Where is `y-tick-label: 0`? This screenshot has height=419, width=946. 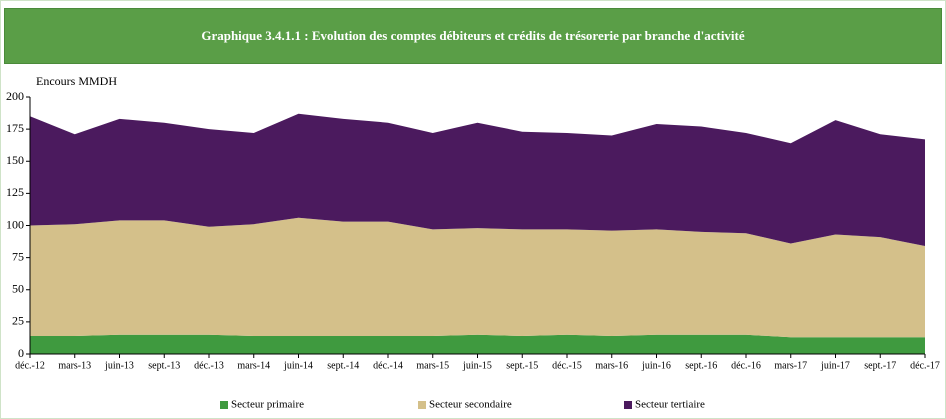 y-tick-label: 0 is located at coordinates (21, 353).